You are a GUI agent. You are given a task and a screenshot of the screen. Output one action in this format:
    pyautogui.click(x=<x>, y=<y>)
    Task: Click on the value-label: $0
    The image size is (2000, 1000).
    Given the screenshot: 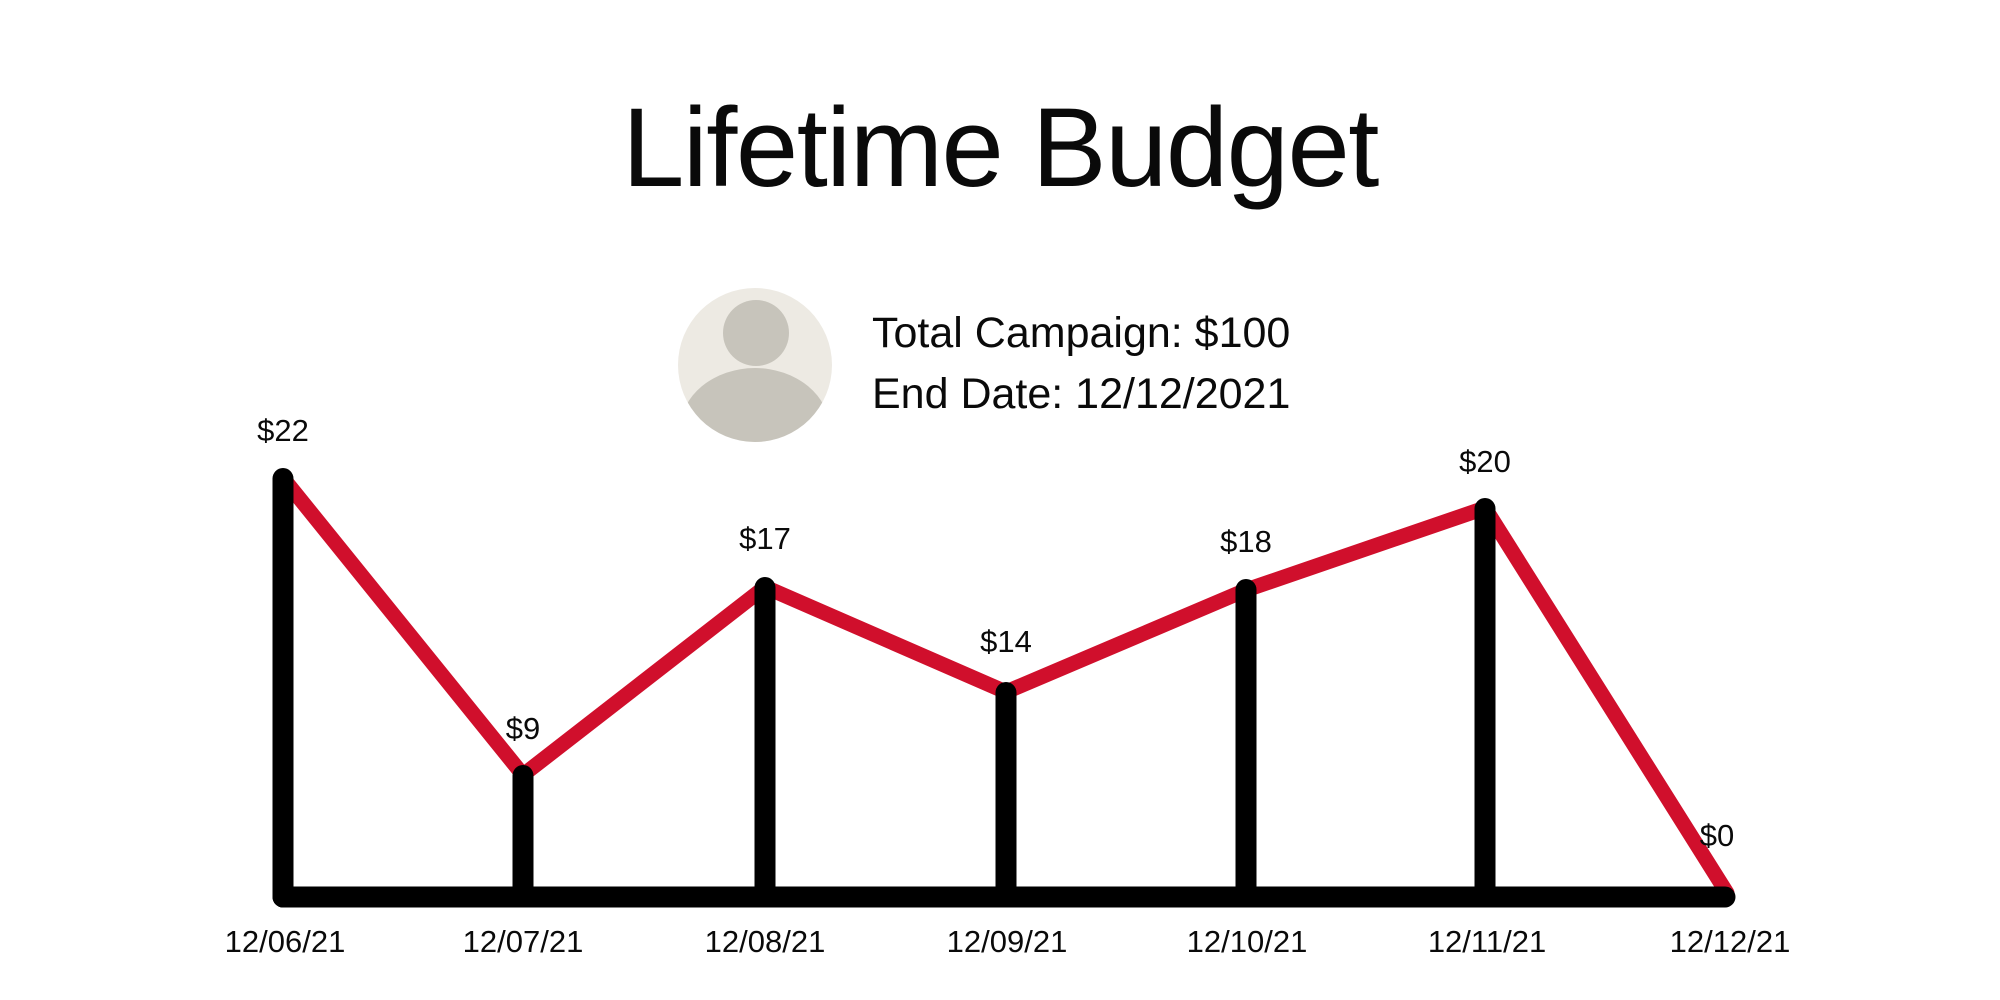 What is the action you would take?
    pyautogui.click(x=1717, y=835)
    